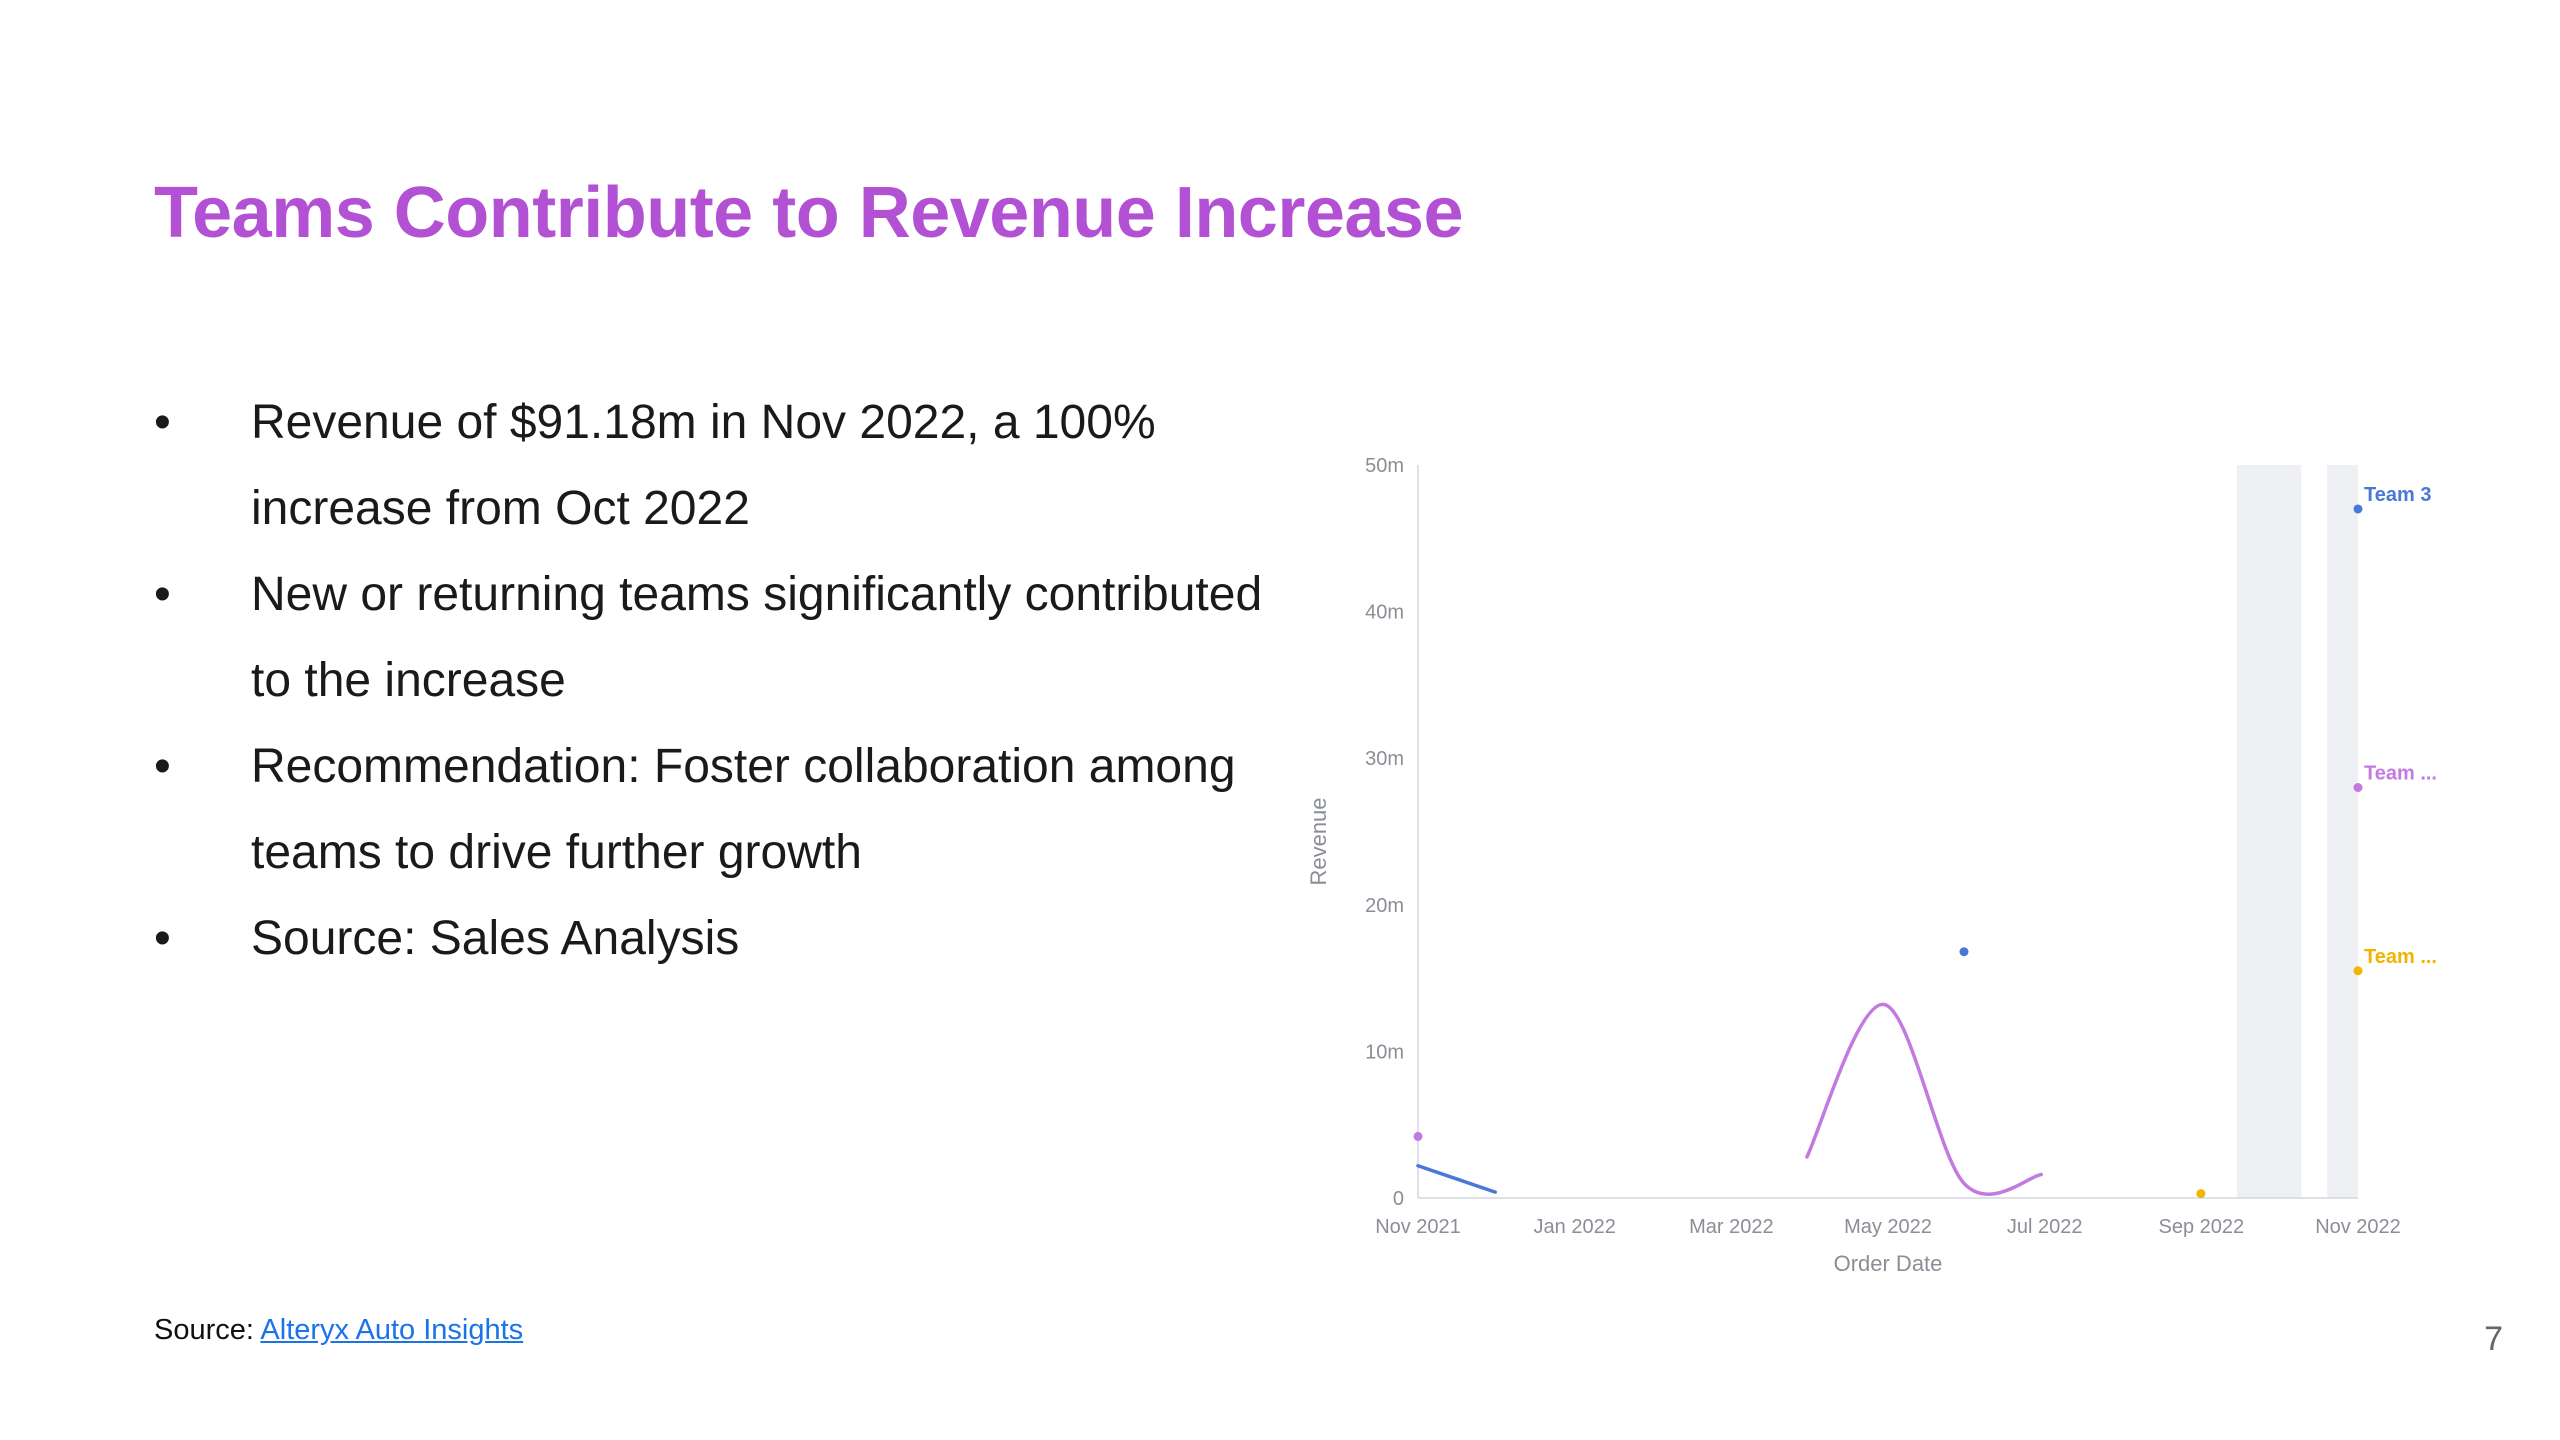 The height and width of the screenshot is (1440, 2560). Describe the element at coordinates (1384, 759) in the screenshot. I see `y-tick-label: 30m` at that location.